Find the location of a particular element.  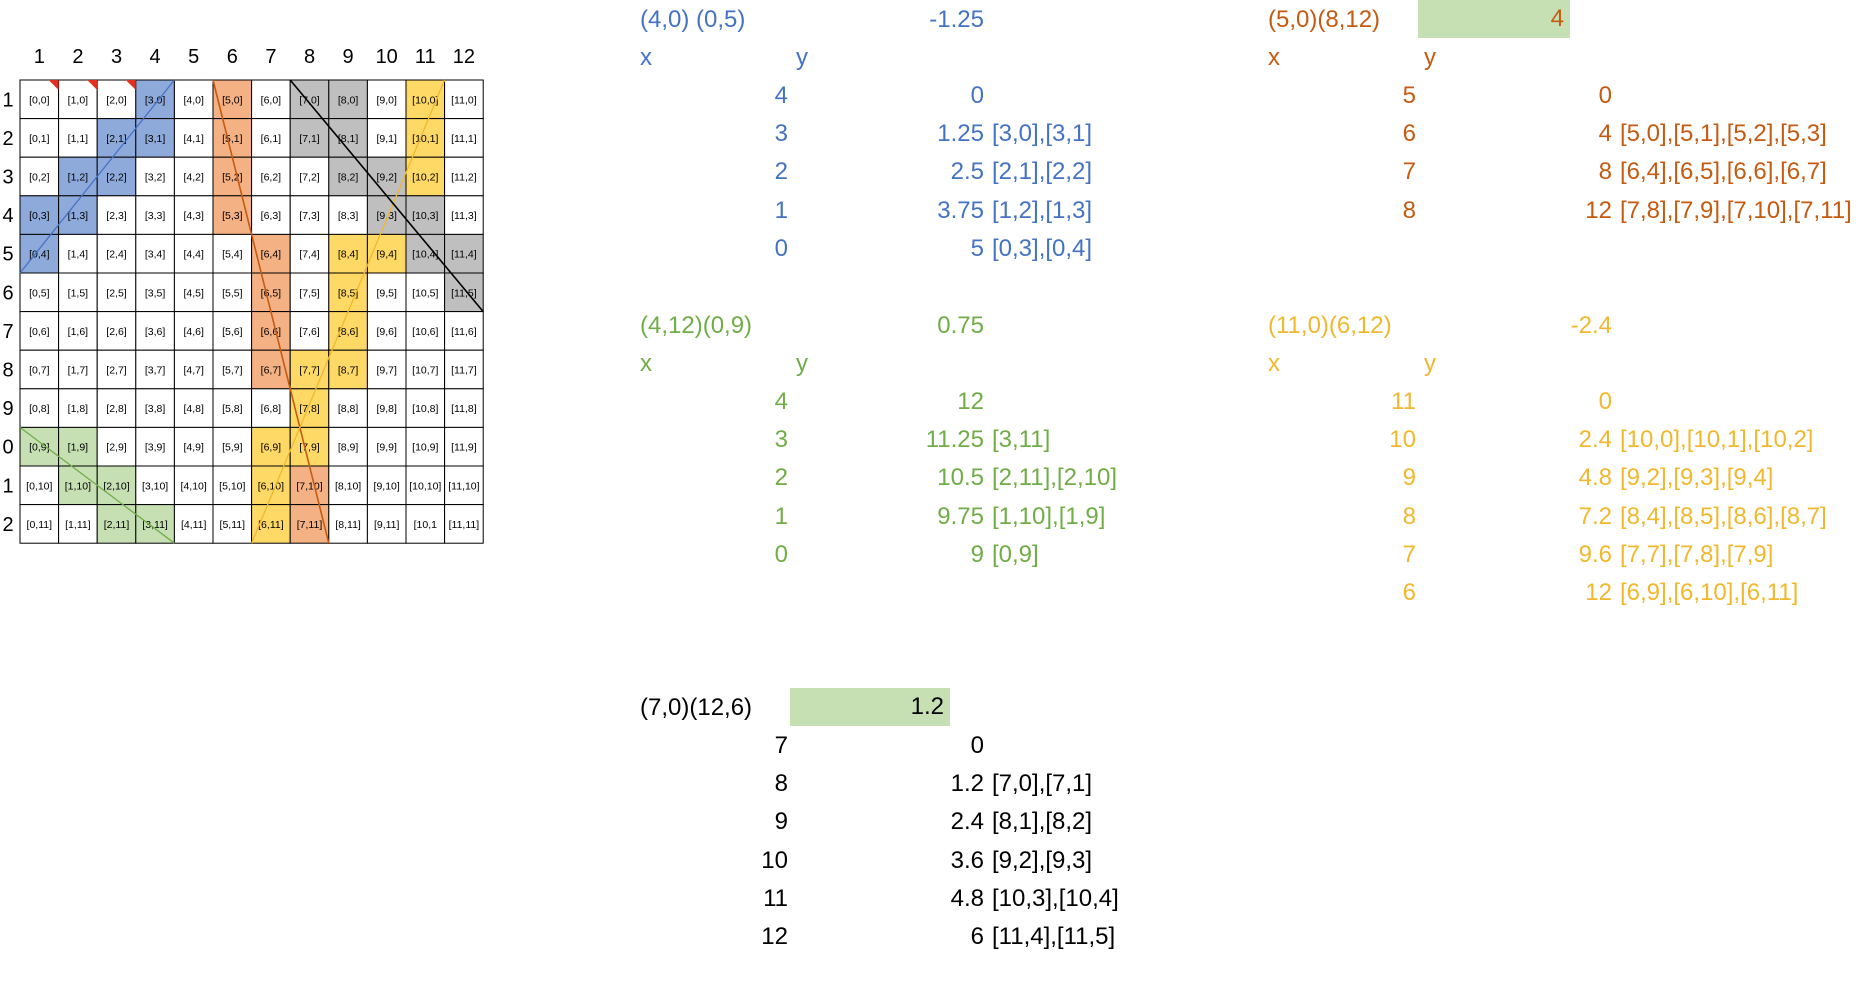

orange-y-label: y is located at coordinates (1430, 57).